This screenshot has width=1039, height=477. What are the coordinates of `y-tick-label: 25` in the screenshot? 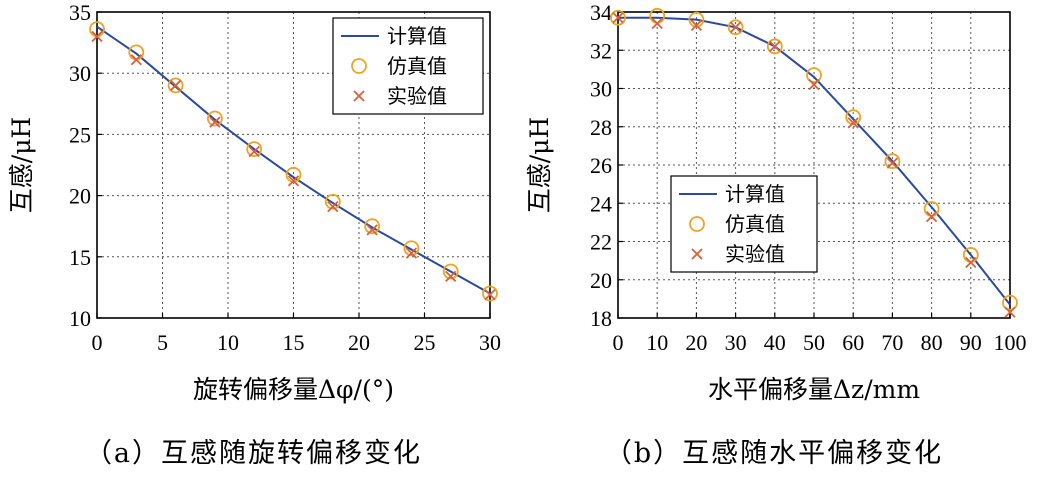 It's located at (80, 134).